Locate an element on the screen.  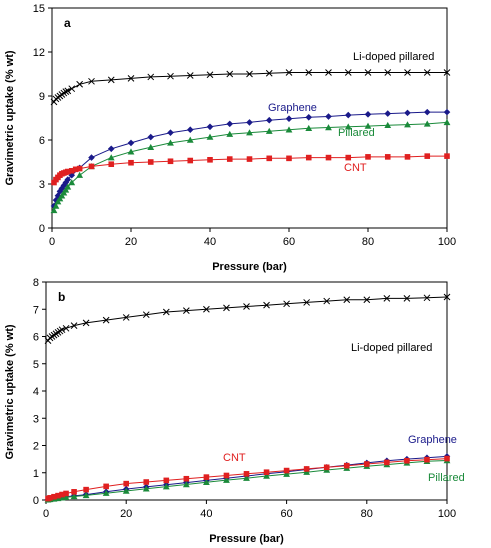
series-label-graphene: Graphene is located at coordinates (432, 440).